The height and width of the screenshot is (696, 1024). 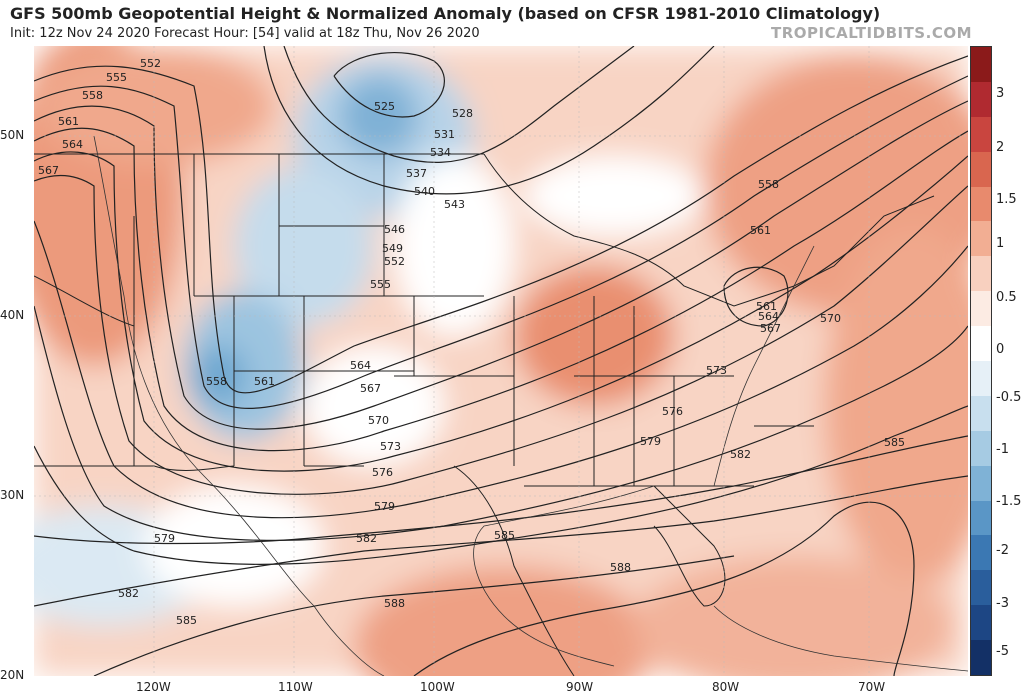 What do you see at coordinates (1000, 93) in the screenshot?
I see `colorbar-label: 3` at bounding box center [1000, 93].